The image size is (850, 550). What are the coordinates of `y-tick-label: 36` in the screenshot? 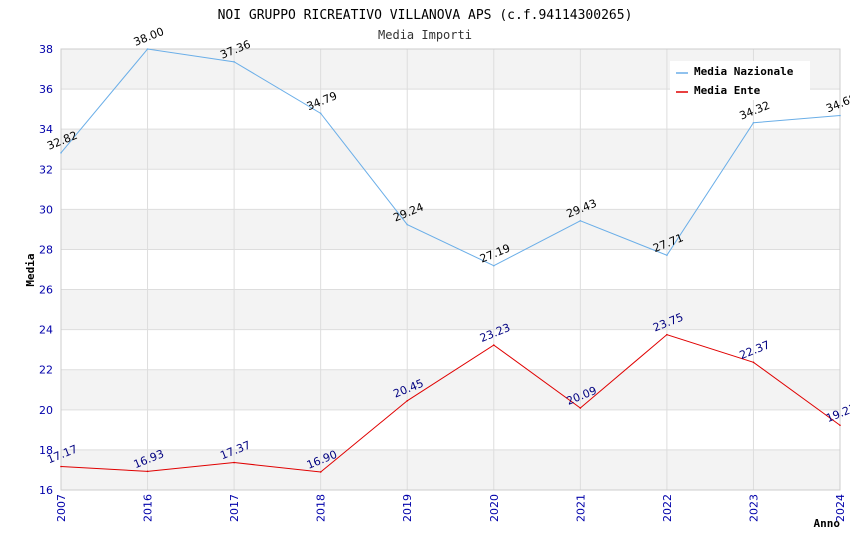 It's located at (46, 89).